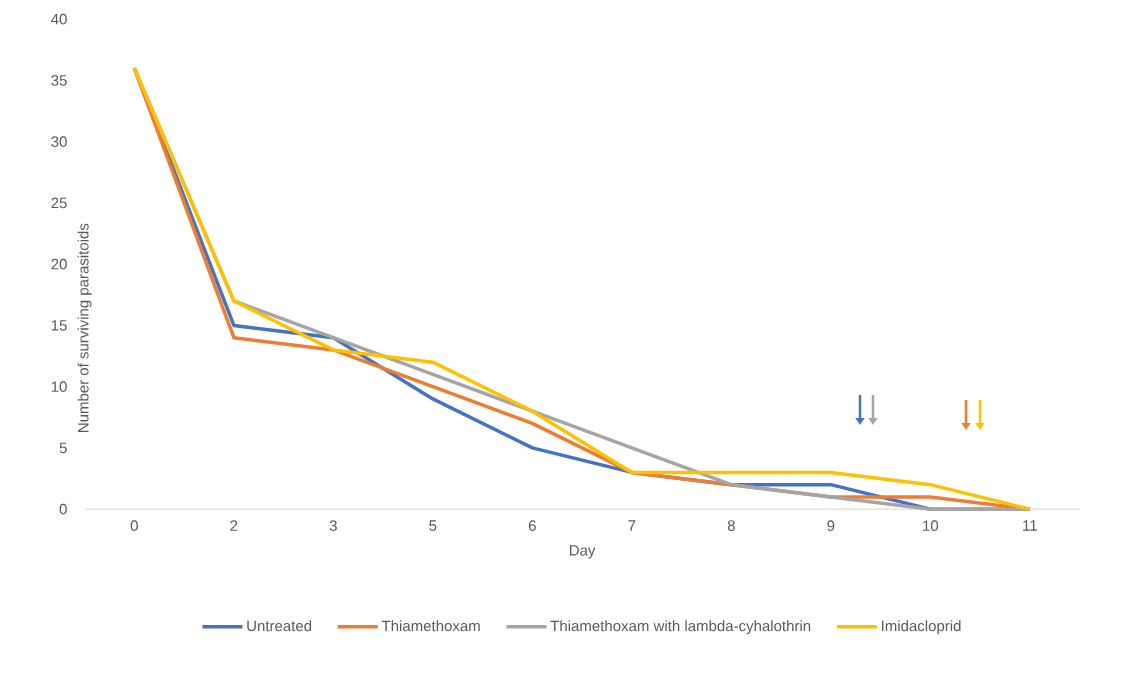 This screenshot has width=1126, height=677. I want to click on y-tick-label: 30, so click(59, 141).